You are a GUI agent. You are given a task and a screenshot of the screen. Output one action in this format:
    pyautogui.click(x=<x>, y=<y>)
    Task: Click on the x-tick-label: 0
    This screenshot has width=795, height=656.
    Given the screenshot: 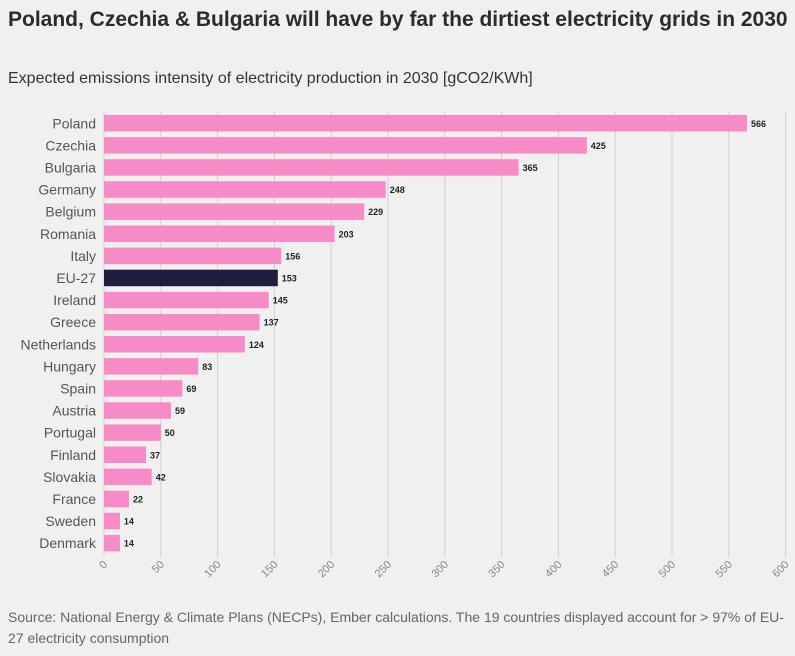 What is the action you would take?
    pyautogui.click(x=103, y=565)
    